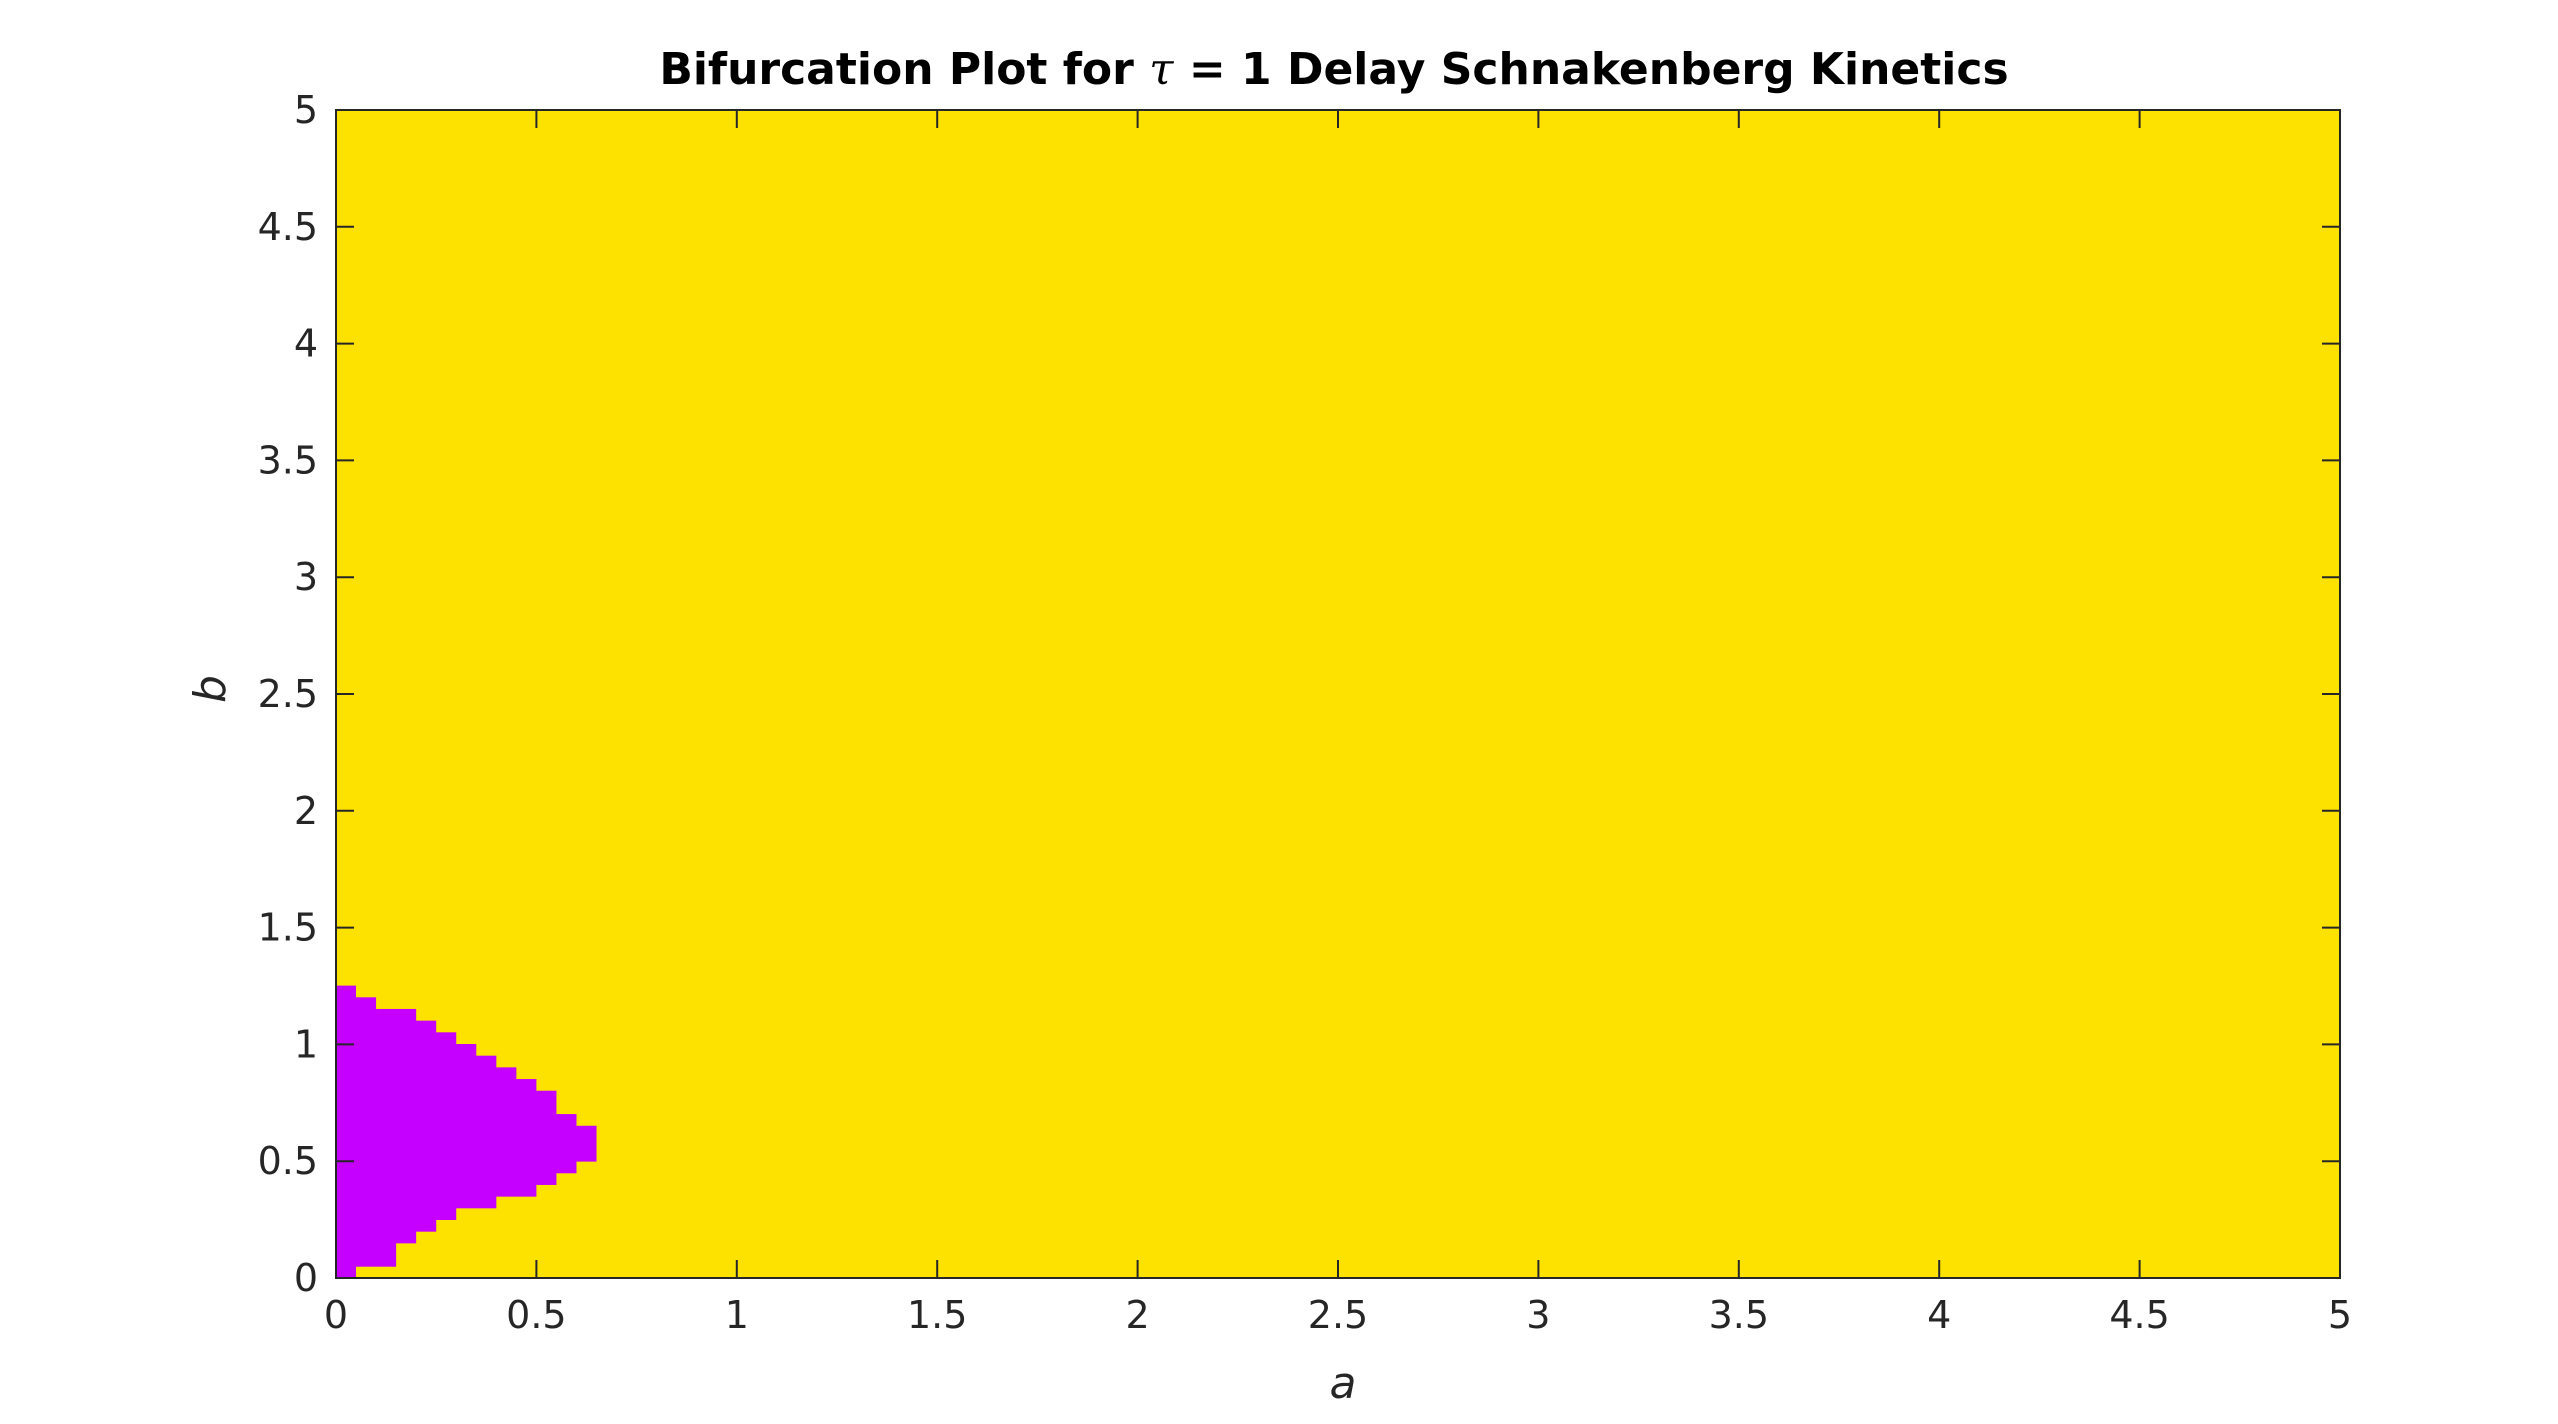  Describe the element at coordinates (210, 689) in the screenshot. I see `y-axis-label: b` at that location.